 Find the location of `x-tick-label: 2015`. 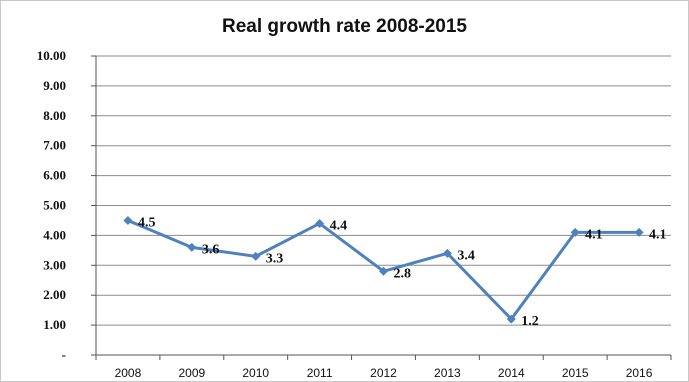

x-tick-label: 2015 is located at coordinates (575, 373).